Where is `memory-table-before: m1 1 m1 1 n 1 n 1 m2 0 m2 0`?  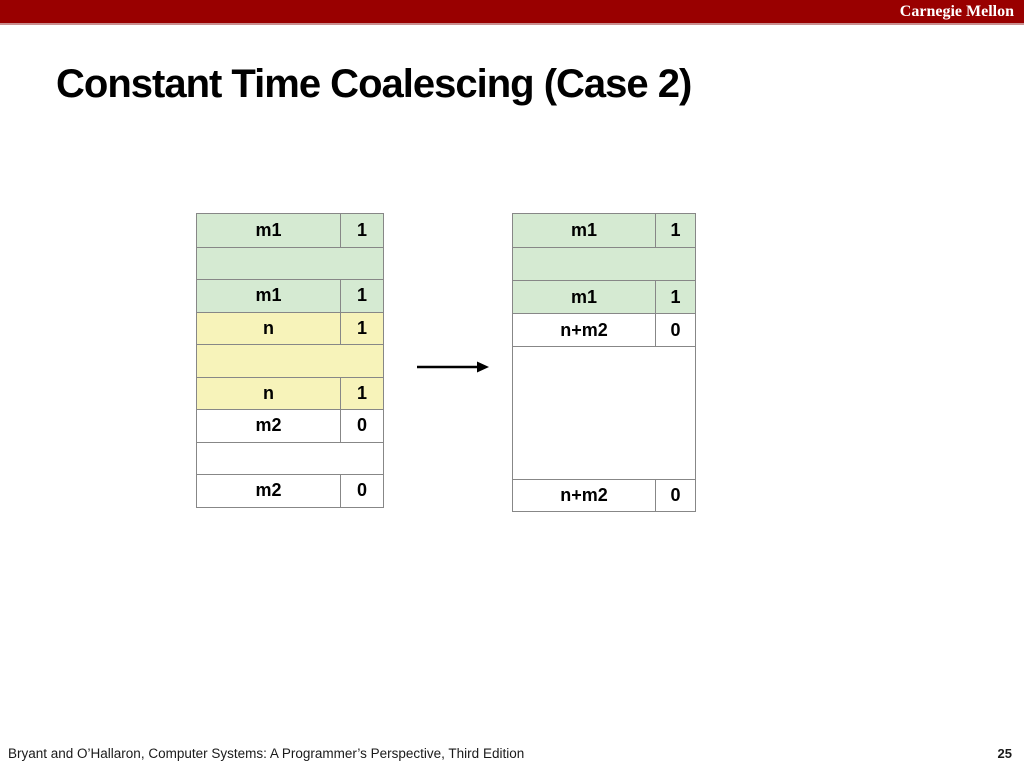 memory-table-before: m1 1 m1 1 n 1 n 1 m2 0 m2 0 is located at coordinates (290, 360).